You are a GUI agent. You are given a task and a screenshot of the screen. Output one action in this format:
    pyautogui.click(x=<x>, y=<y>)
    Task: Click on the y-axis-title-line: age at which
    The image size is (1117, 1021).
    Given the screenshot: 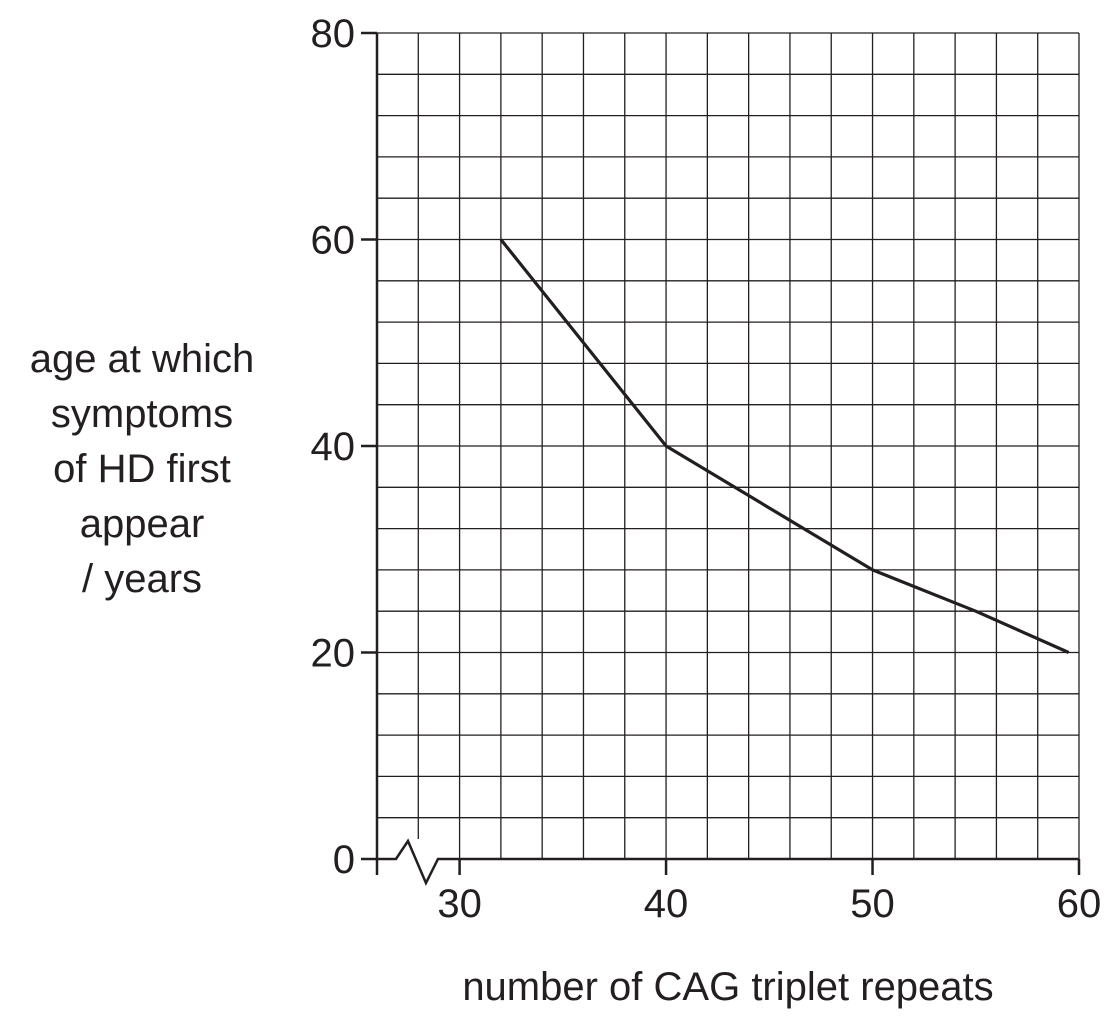 What is the action you would take?
    pyautogui.click(x=142, y=359)
    